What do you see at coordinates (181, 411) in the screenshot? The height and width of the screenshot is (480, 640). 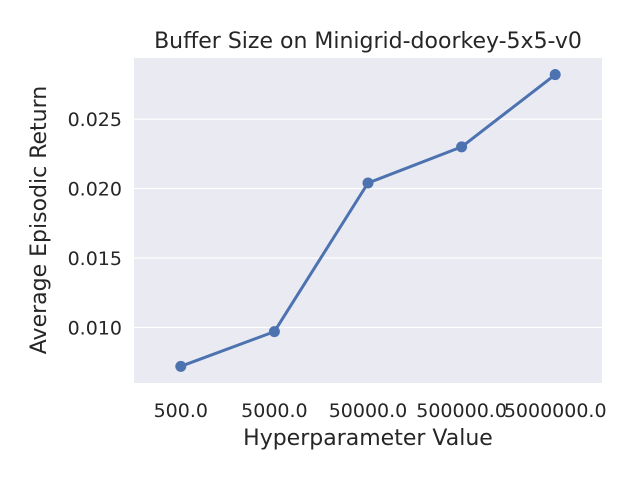 I see `x-tick-label: 500.0` at bounding box center [181, 411].